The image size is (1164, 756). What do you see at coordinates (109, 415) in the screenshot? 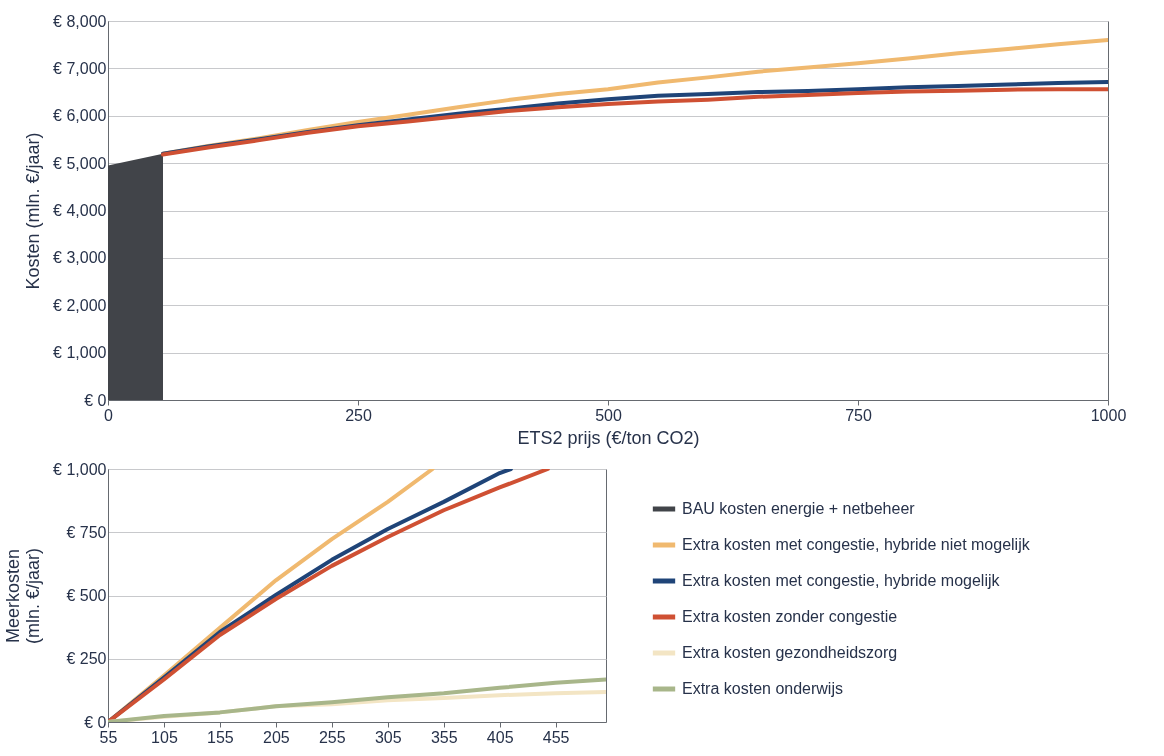
I see `x-tick-label: 0` at bounding box center [109, 415].